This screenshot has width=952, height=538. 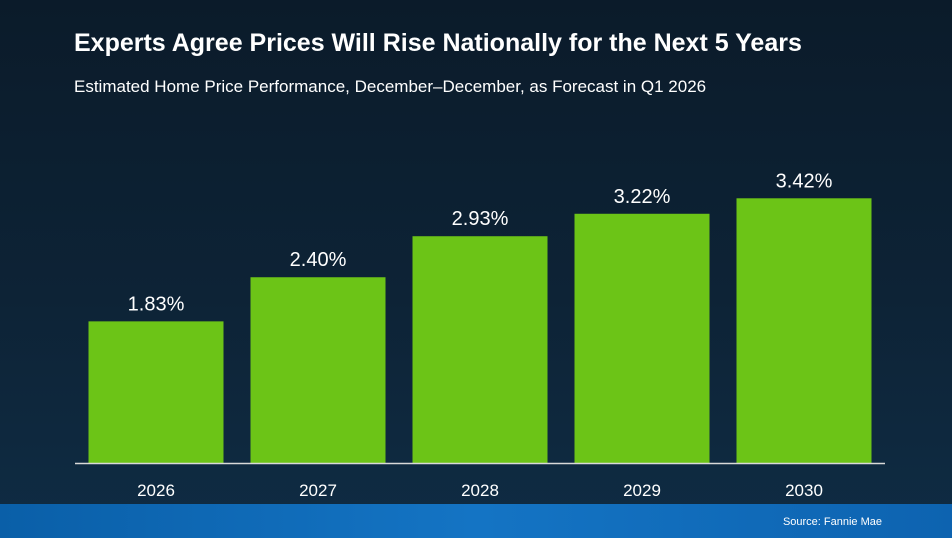 What do you see at coordinates (156, 490) in the screenshot?
I see `x-tick-label-2026: 2026` at bounding box center [156, 490].